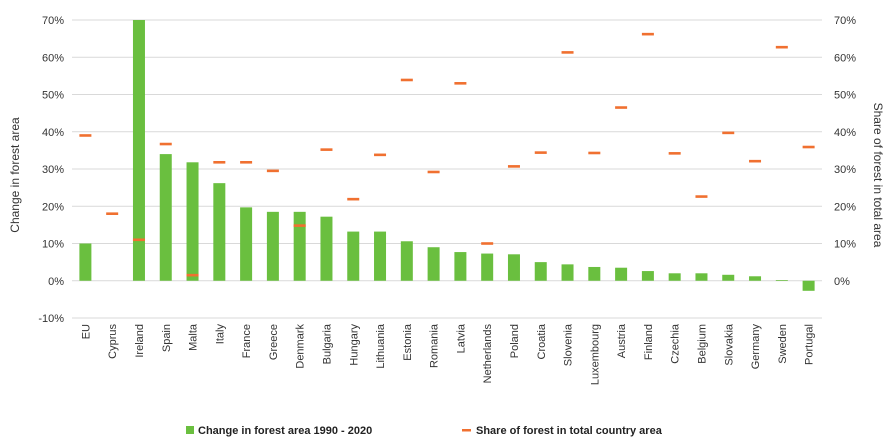 Image resolution: width=888 pixels, height=442 pixels. I want to click on category-label: Malta, so click(194, 337).